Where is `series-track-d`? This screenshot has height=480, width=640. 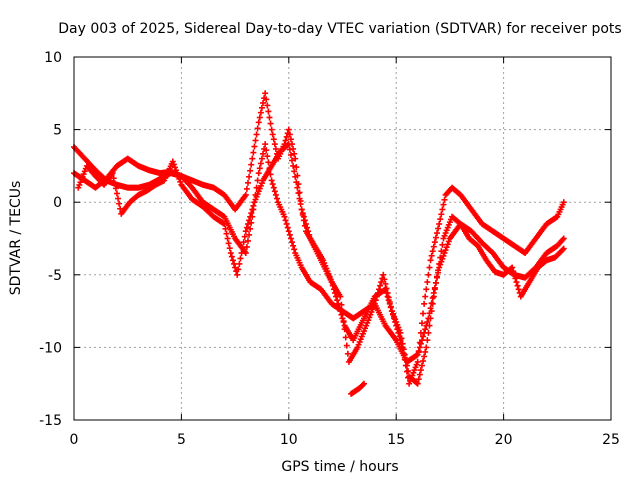
series-track-d is located at coordinates (357, 388).